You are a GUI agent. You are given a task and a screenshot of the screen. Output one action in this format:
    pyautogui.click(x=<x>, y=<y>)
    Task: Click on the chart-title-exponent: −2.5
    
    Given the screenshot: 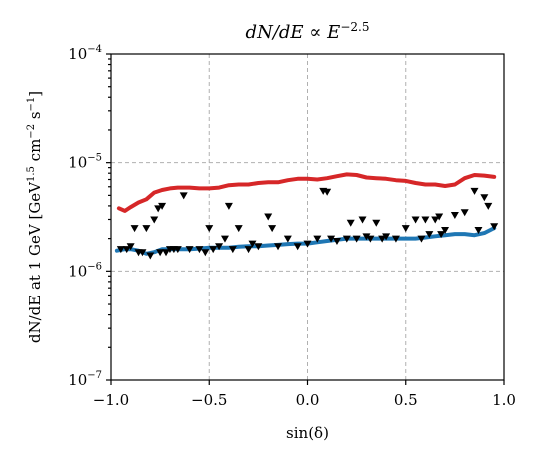 What is the action you would take?
    pyautogui.click(x=354, y=27)
    